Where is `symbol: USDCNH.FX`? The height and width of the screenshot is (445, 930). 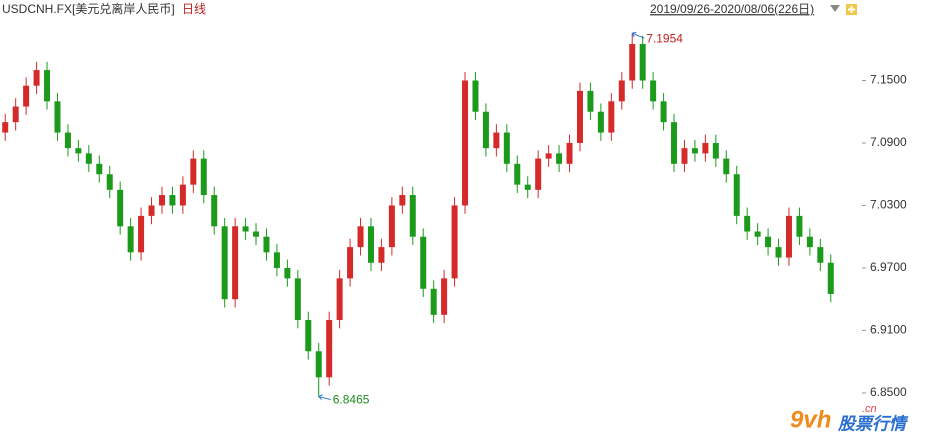 symbol: USDCNH.FX is located at coordinates (37, 9).